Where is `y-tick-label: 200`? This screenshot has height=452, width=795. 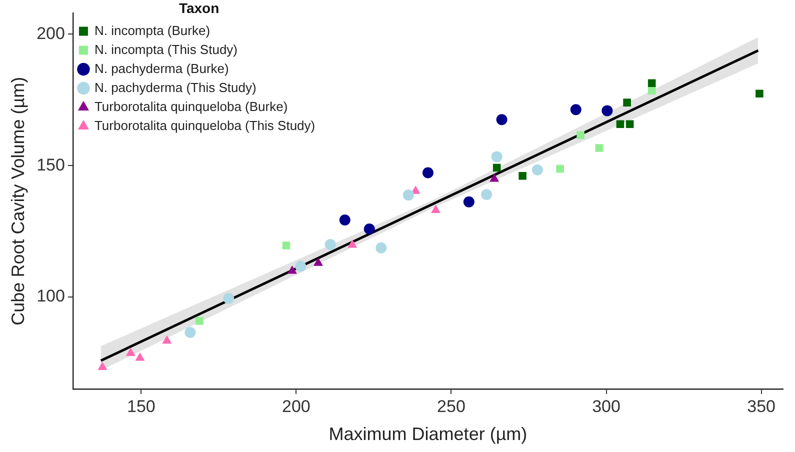
y-tick-label: 200 is located at coordinates (50, 33).